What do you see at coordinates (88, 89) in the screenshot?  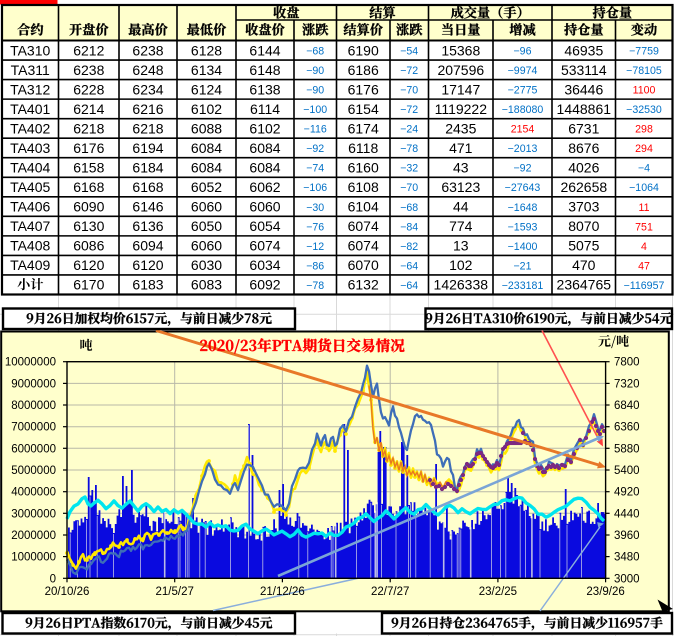 I see `svg-text: 6228` at bounding box center [88, 89].